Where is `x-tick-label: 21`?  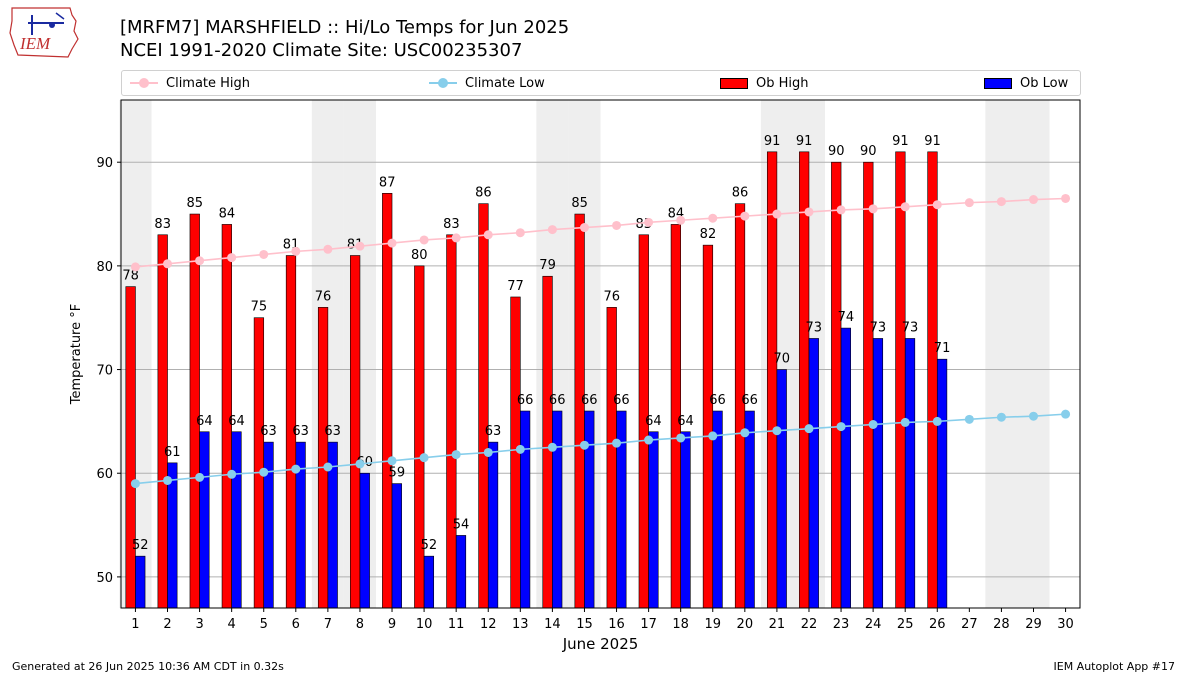
x-tick-label: 21 is located at coordinates (777, 624).